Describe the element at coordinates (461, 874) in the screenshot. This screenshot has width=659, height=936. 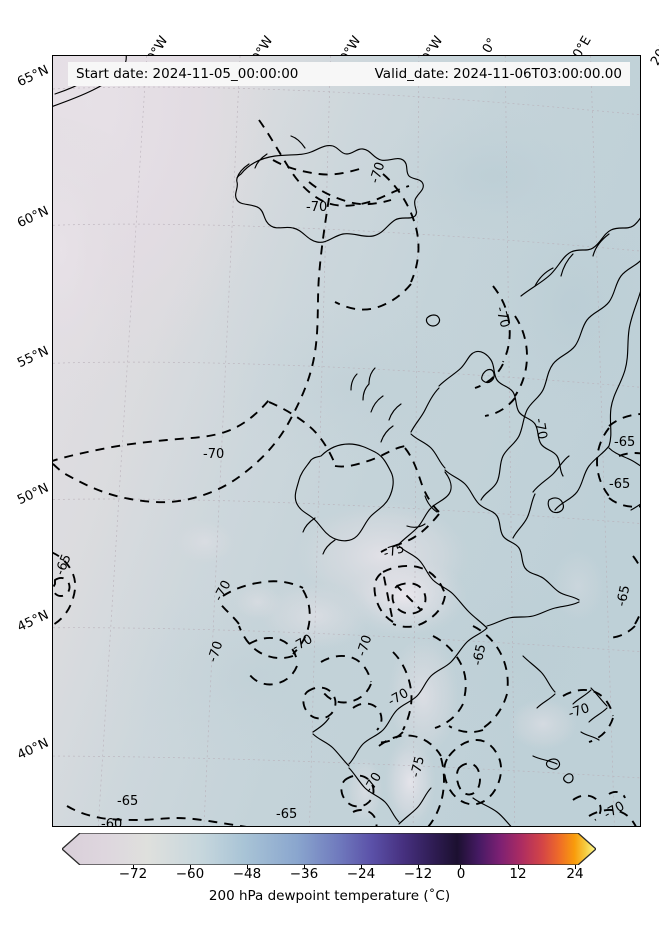
I see `colorbar-tick-label-zero: 0` at that location.